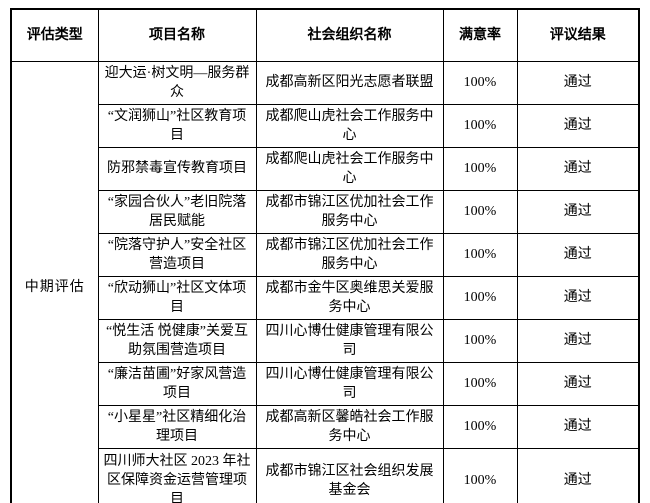  Describe the element at coordinates (177, 475) in the screenshot. I see `project-name-cell: 四川师大社区 2023 年社区保障资金运营管理项目` at that location.